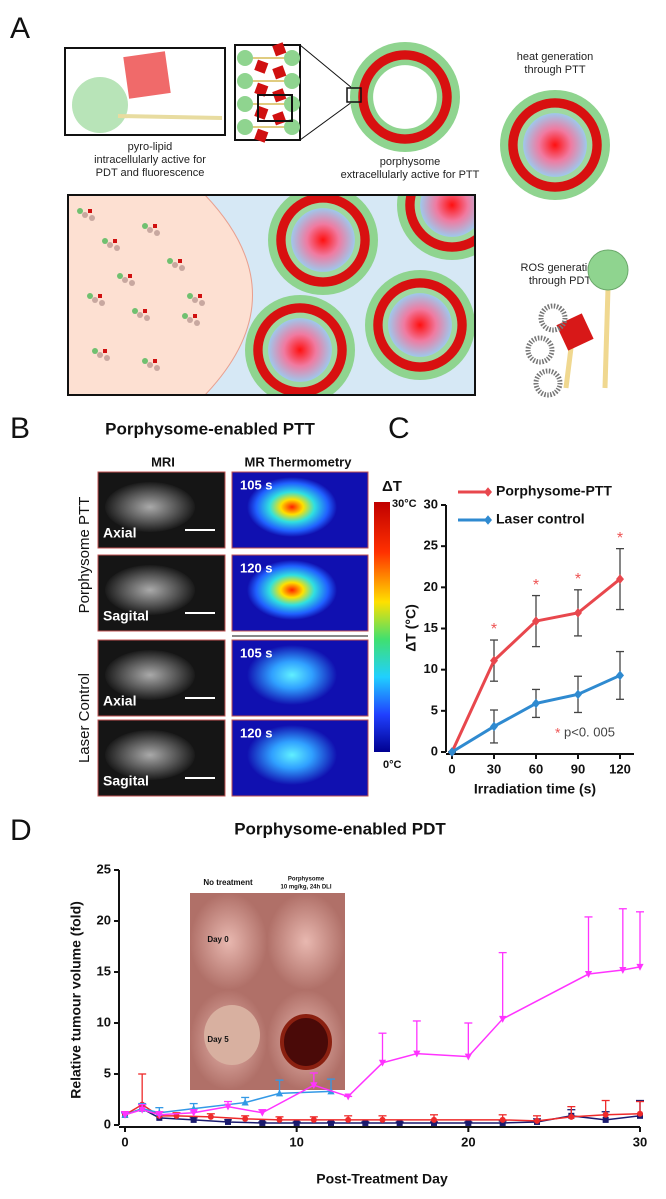 The width and height of the screenshot is (666, 1199). Describe the element at coordinates (84, 555) in the screenshot. I see `row-label: Porphysome PTT` at that location.